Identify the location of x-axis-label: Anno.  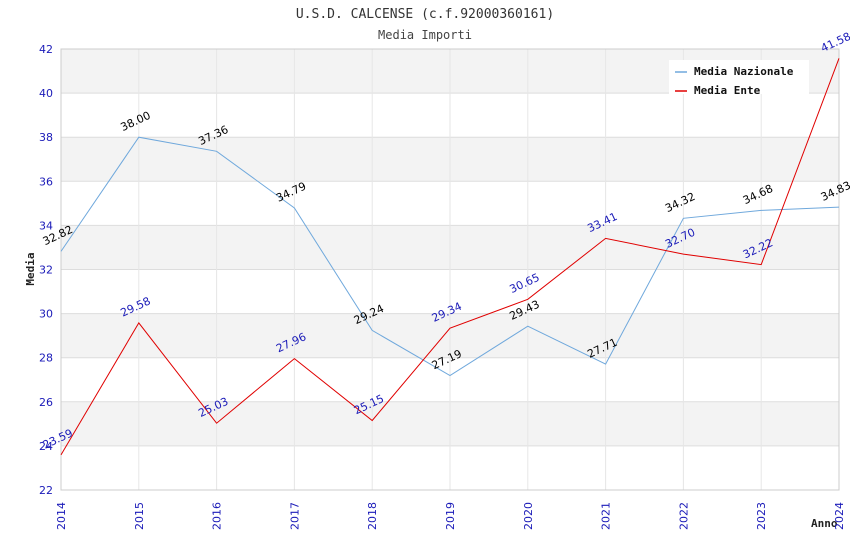
(824, 523).